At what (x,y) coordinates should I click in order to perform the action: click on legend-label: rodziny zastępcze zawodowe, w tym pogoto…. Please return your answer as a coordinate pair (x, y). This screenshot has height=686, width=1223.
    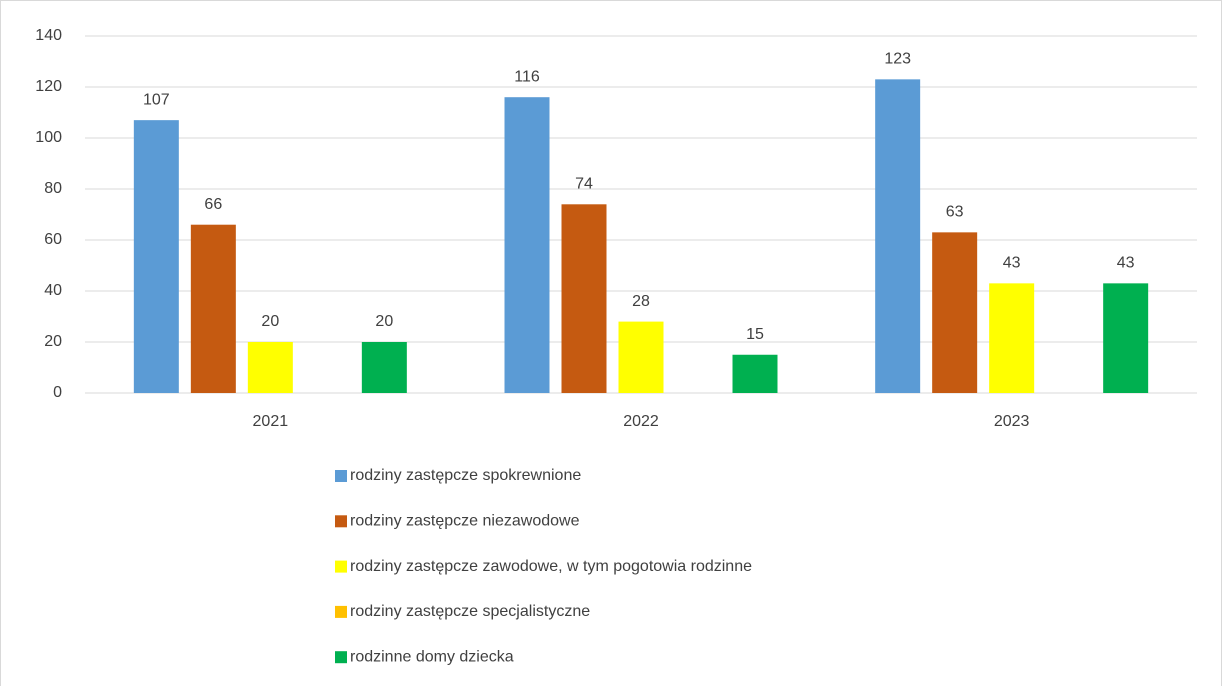
    Looking at the image, I should click on (551, 566).